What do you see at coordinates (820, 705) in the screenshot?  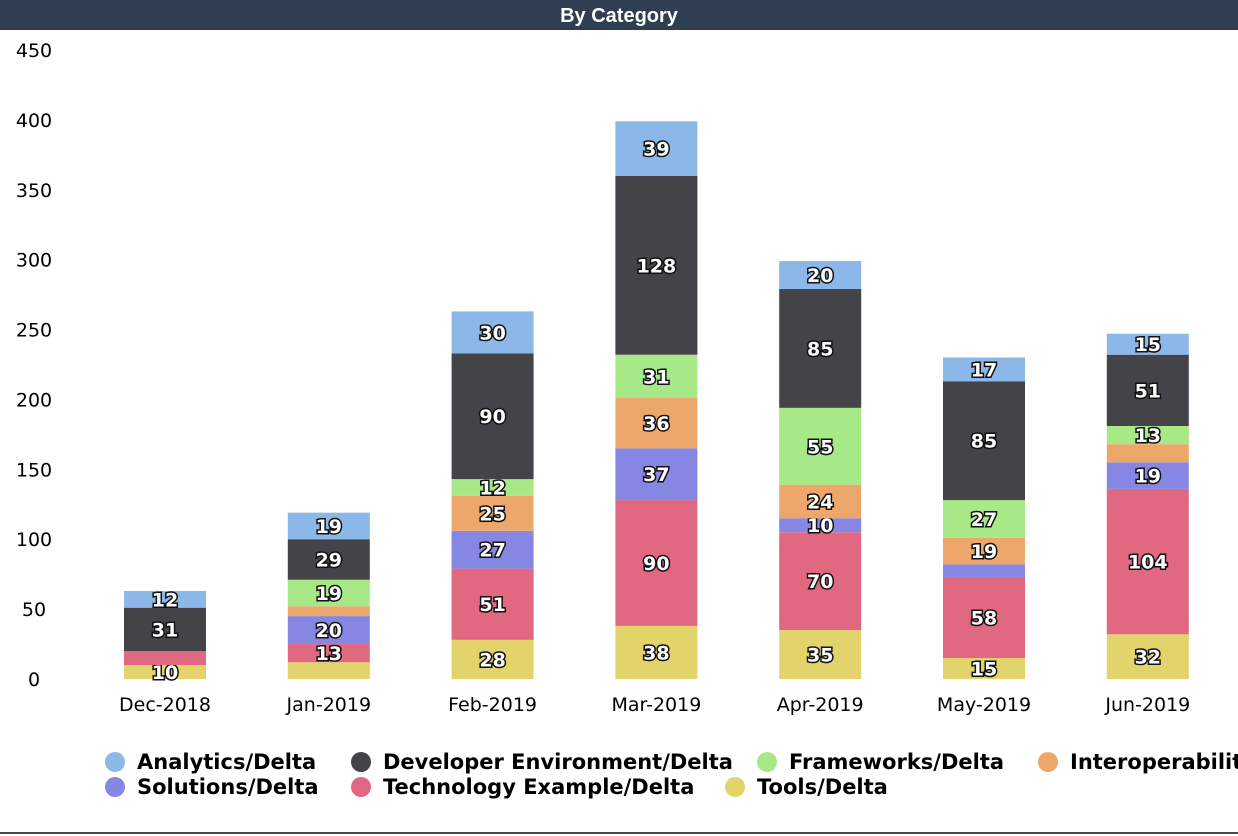 I see `x-tick-label: Apr-2019` at bounding box center [820, 705].